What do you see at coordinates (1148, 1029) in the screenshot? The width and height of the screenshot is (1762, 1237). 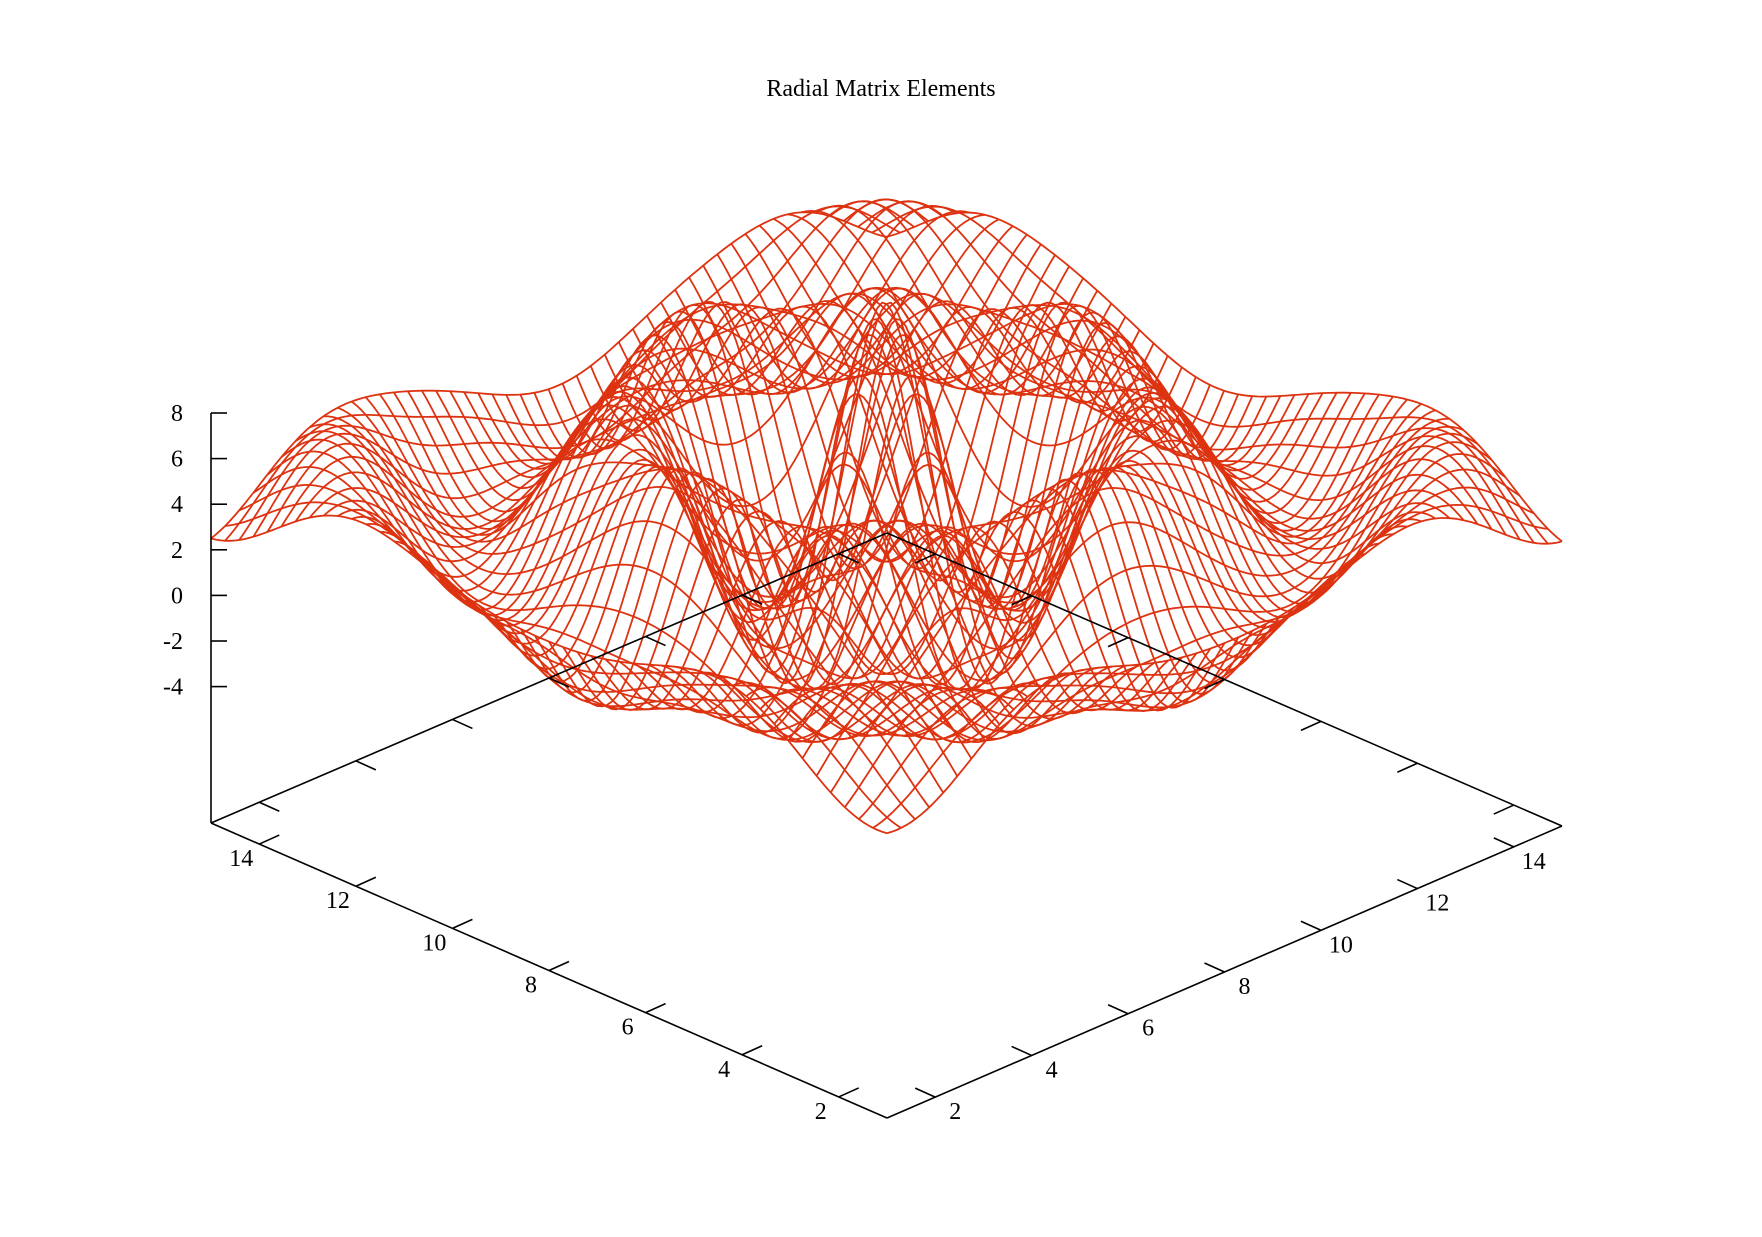 I see `right-axis-tick-label: 6` at bounding box center [1148, 1029].